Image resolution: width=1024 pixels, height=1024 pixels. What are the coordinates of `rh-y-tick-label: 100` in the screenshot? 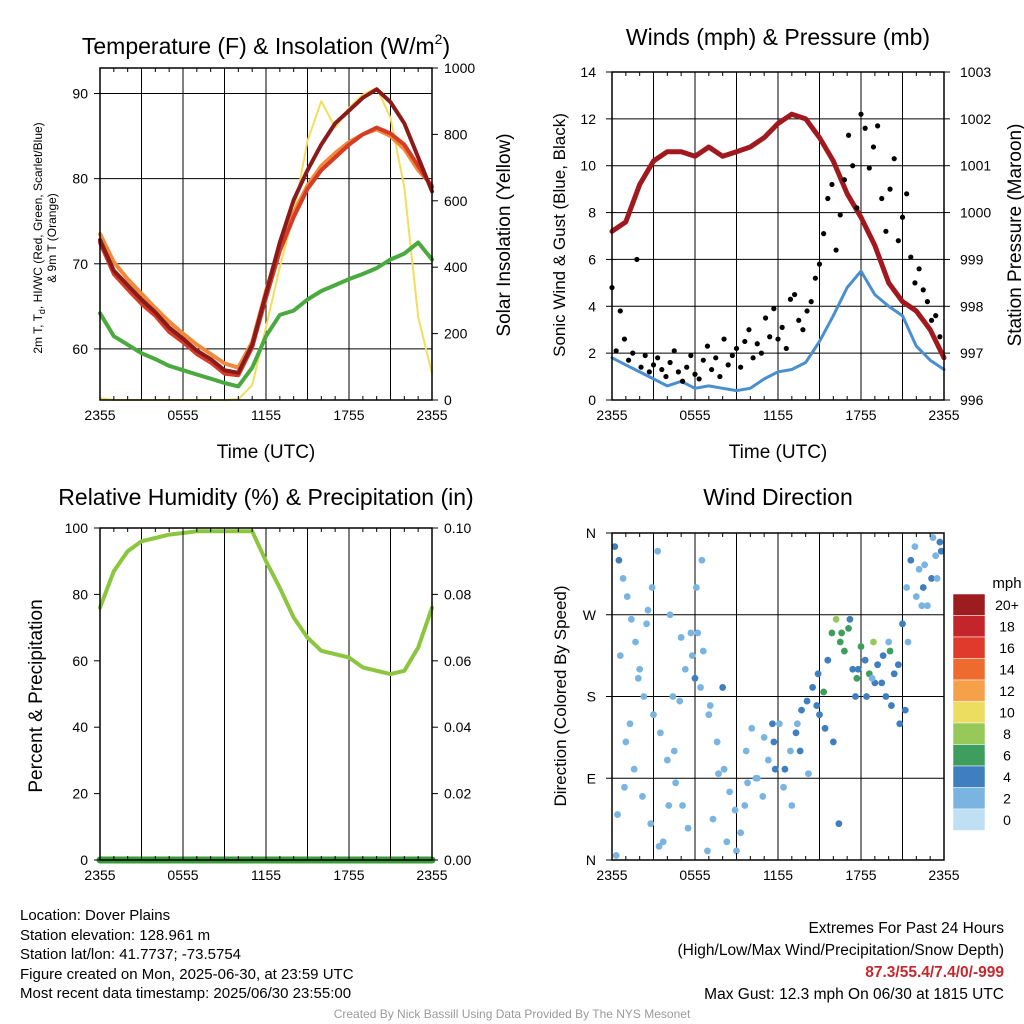 It's located at (77, 528).